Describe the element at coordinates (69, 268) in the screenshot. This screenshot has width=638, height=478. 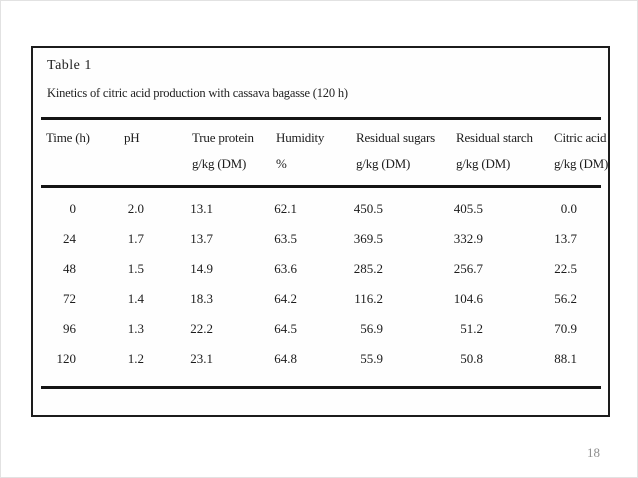
I see `table-cell: 48` at that location.